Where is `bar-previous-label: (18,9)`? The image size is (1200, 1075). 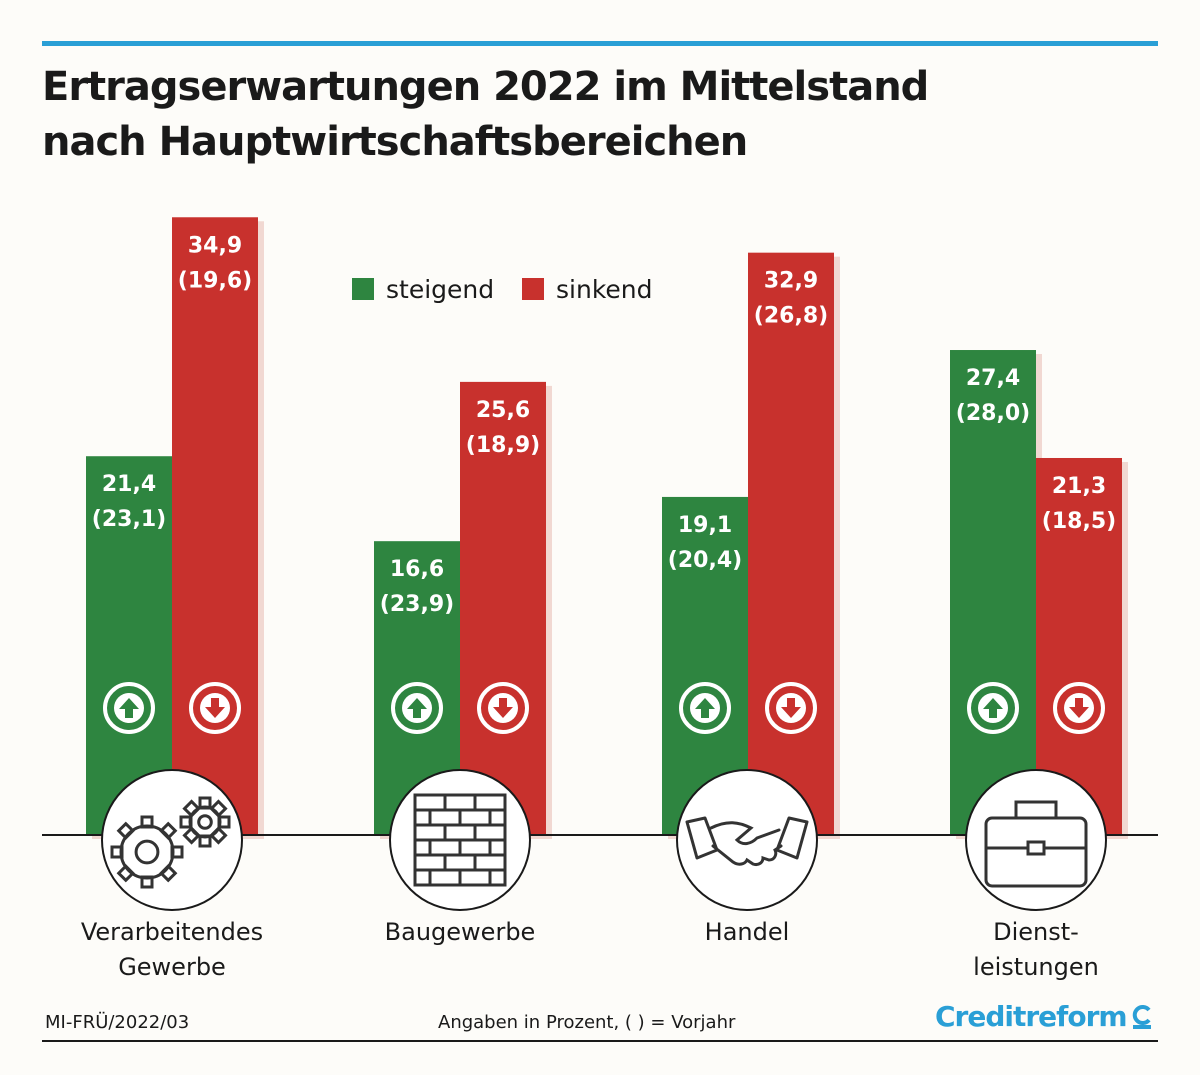 bar-previous-label: (18,9) is located at coordinates (503, 445).